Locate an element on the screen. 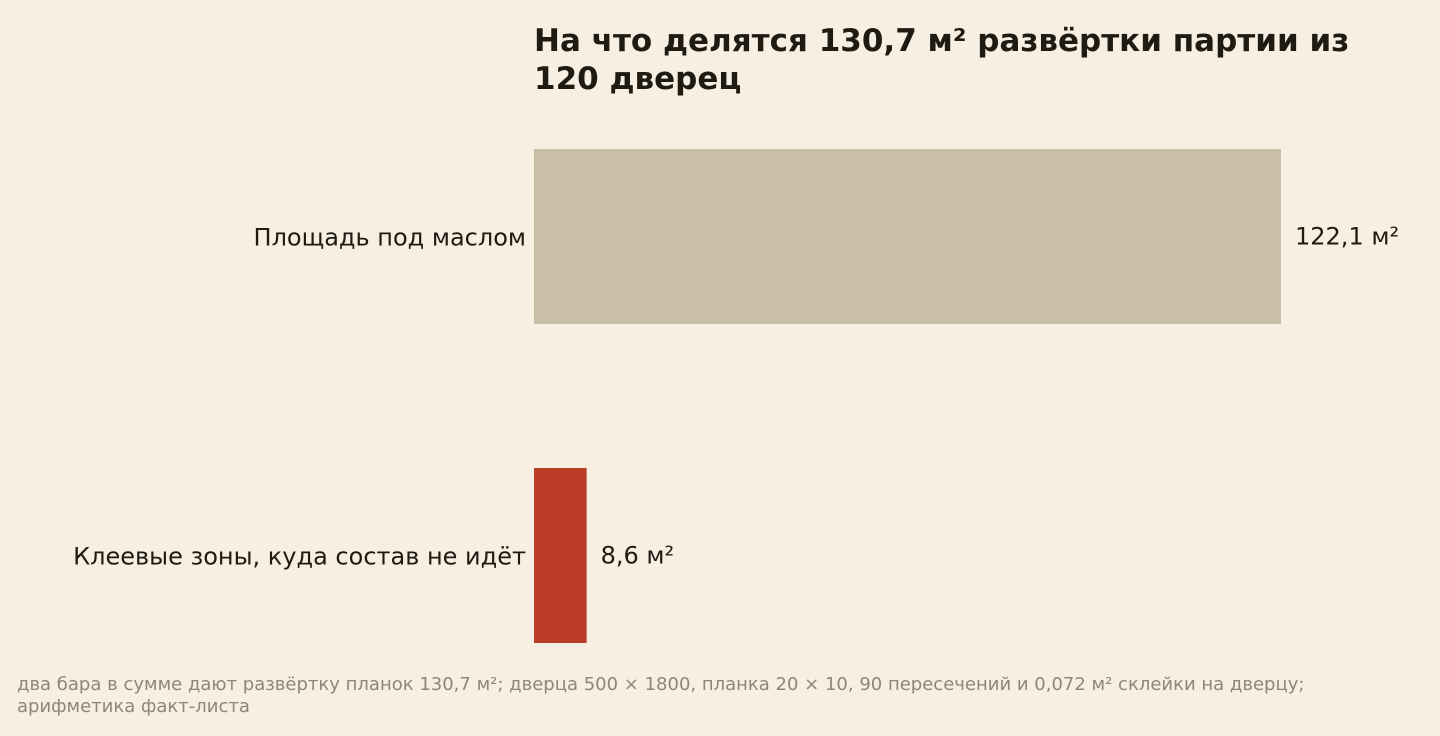 This screenshot has width=1440, height=736. category-label-1: Площадь под маслом is located at coordinates (390, 238).